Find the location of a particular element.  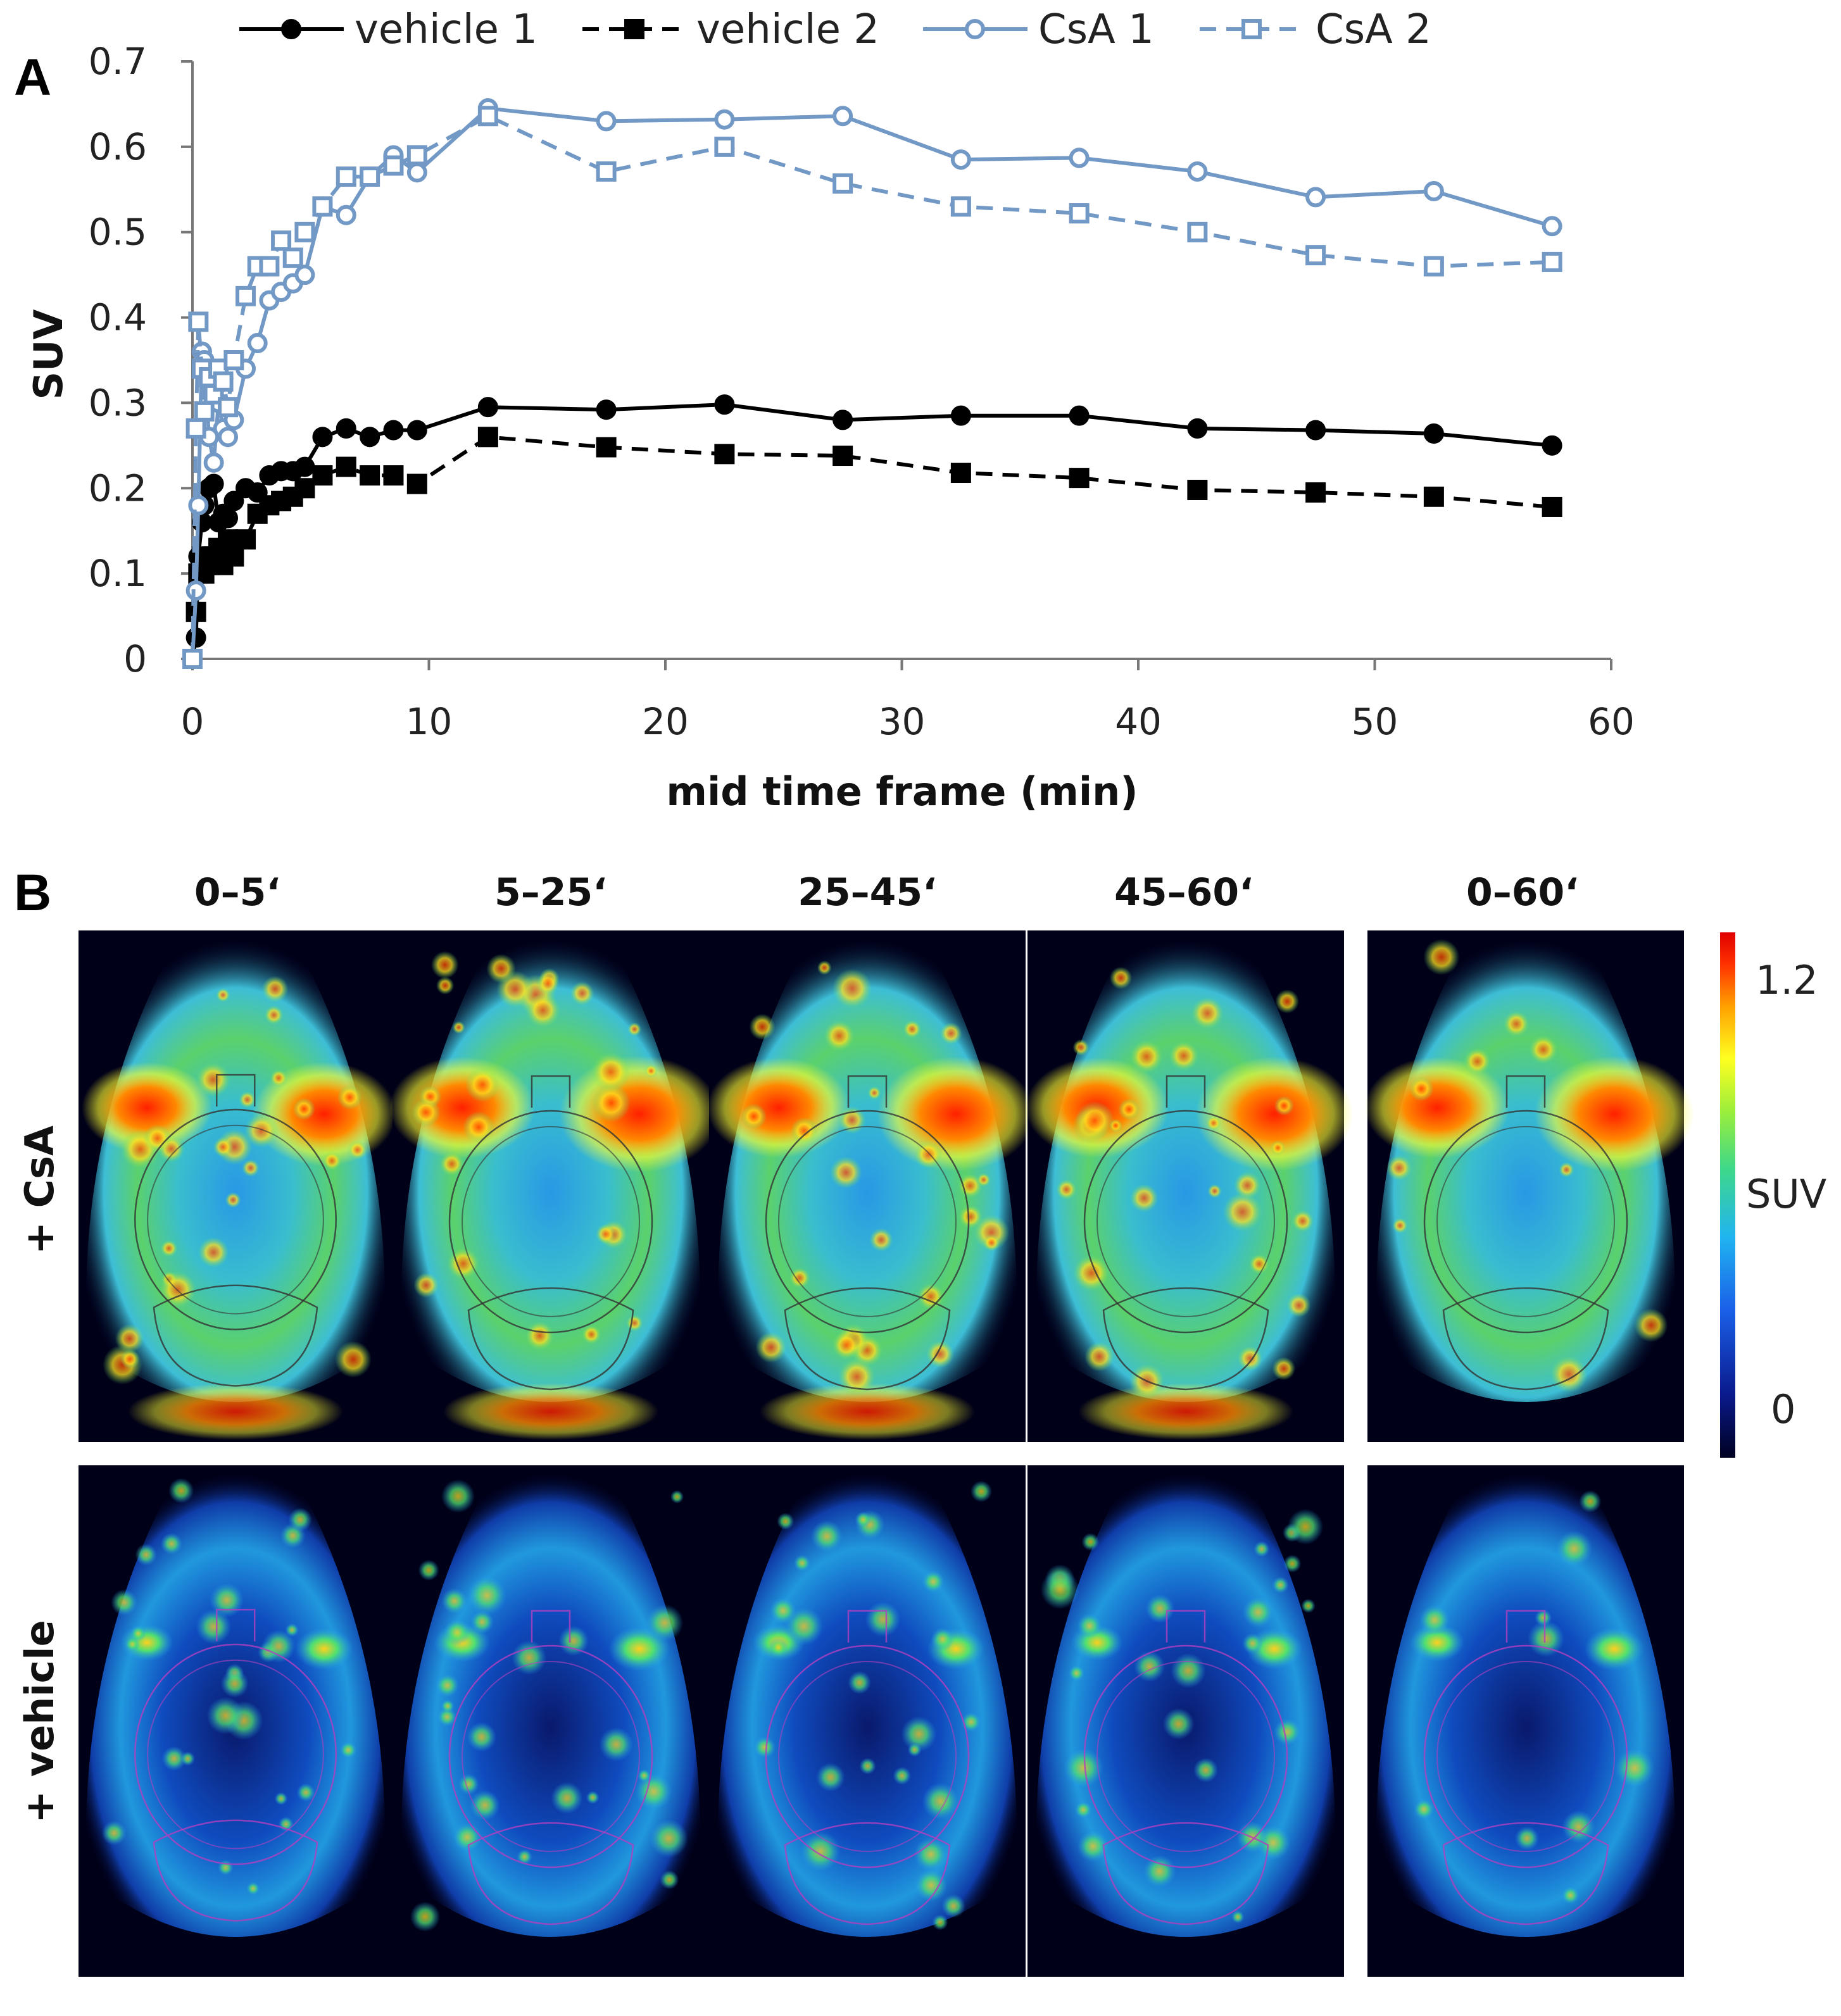

y-tick-label: 0.7 is located at coordinates (118, 61).